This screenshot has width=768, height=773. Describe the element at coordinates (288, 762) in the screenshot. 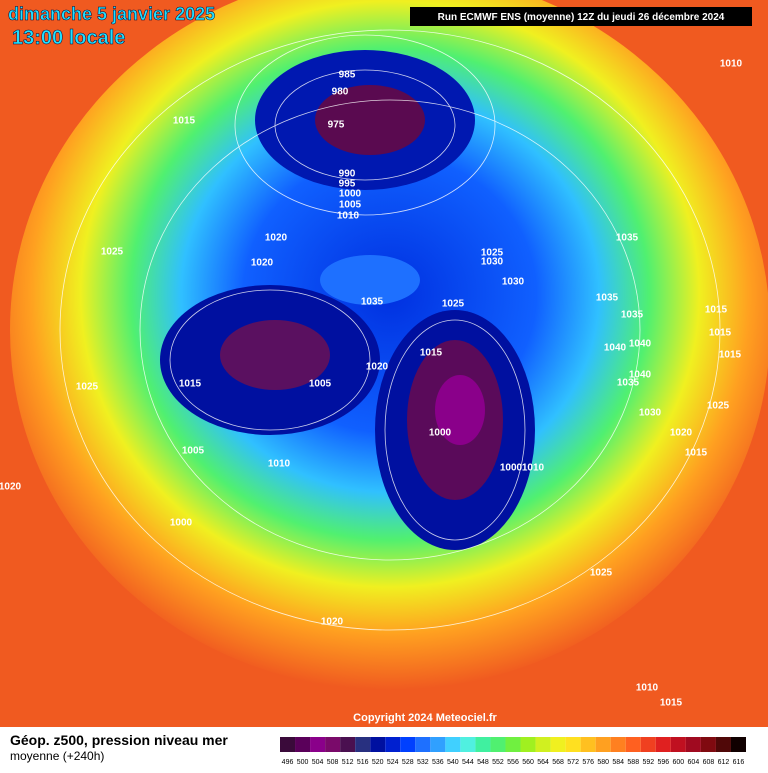

I see `legend-label: 496` at that location.